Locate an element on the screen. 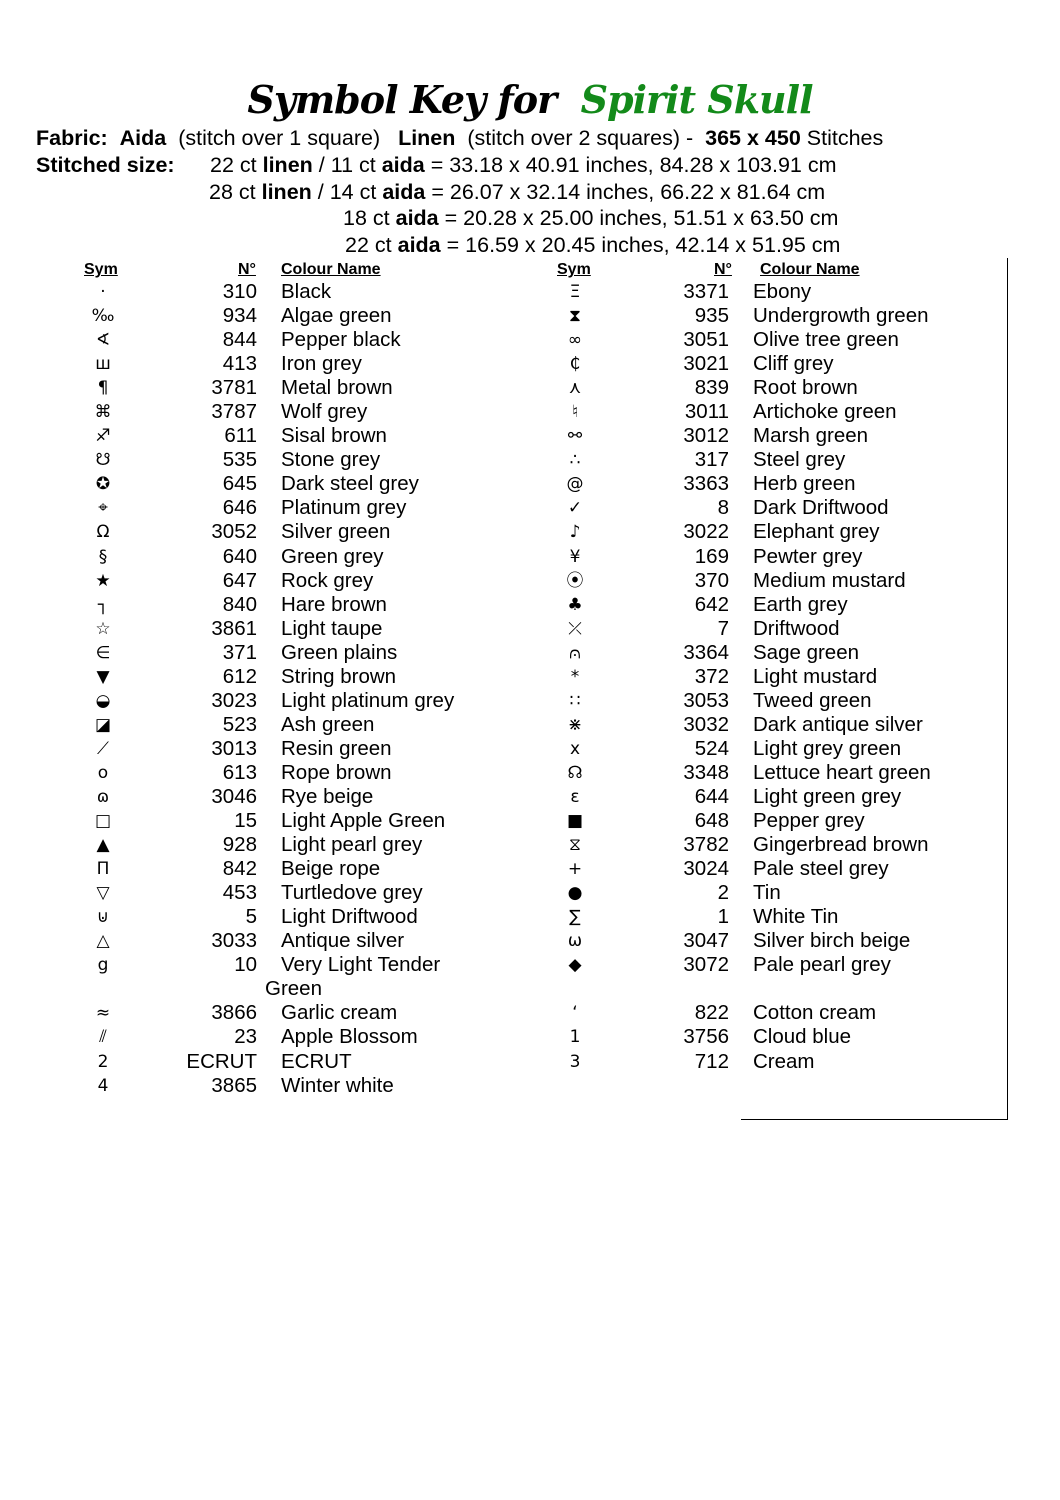  list-item: ◒ 3023 Light platinum grey is located at coordinates (303, 701).